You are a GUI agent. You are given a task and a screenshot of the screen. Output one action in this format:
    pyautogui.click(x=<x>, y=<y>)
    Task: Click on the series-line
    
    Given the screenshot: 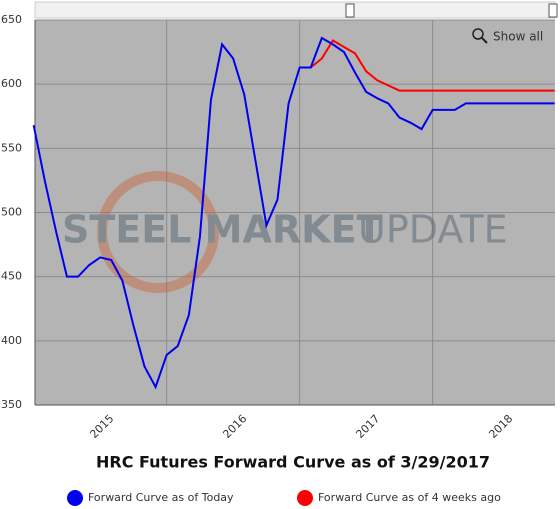 What is the action you would take?
    pyautogui.click(x=432, y=65)
    